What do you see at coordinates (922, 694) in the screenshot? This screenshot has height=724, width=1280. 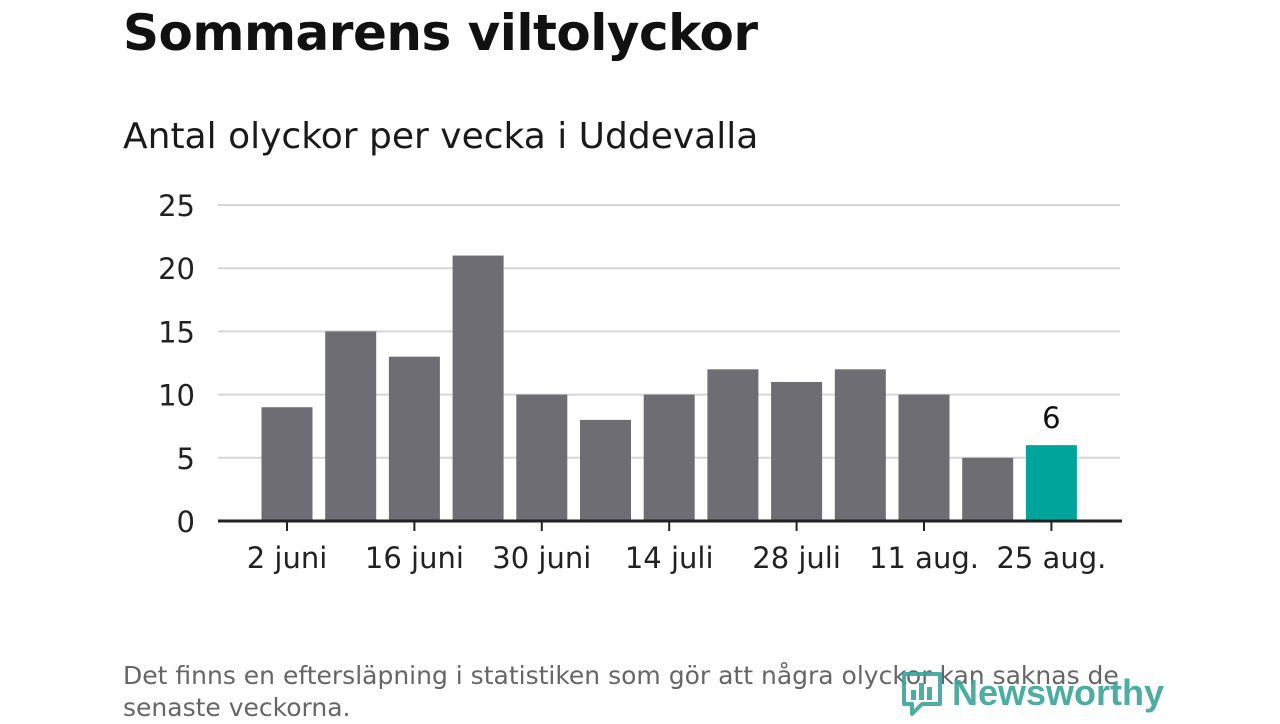 I see `bar-chart-logo-icon` at bounding box center [922, 694].